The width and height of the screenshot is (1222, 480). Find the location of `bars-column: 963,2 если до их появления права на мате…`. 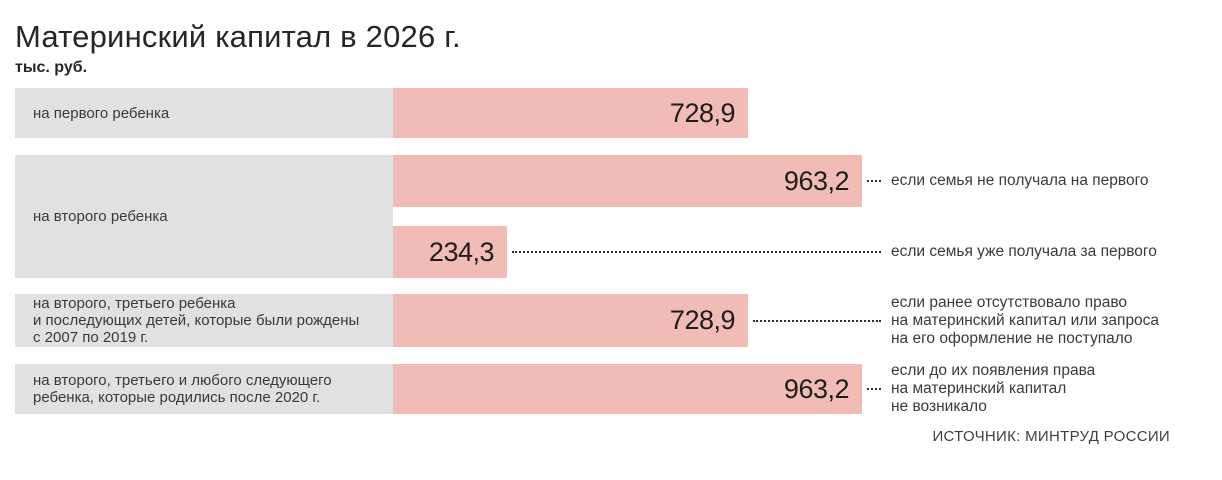

bars-column: 963,2 если до их появления права на мате… is located at coordinates (804, 388).